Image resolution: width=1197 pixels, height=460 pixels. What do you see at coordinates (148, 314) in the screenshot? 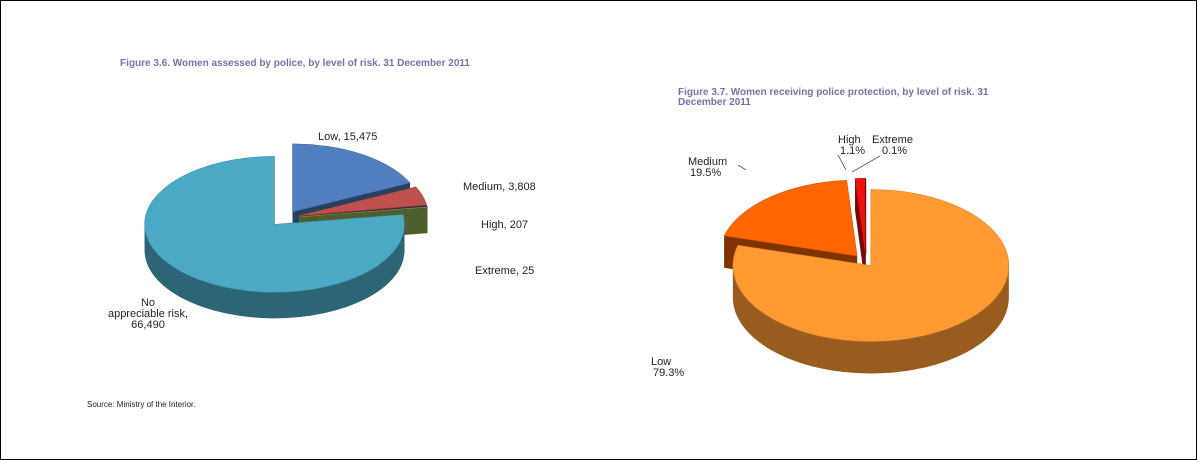
I see `data-label: No appreciable risk, 66,490` at bounding box center [148, 314].